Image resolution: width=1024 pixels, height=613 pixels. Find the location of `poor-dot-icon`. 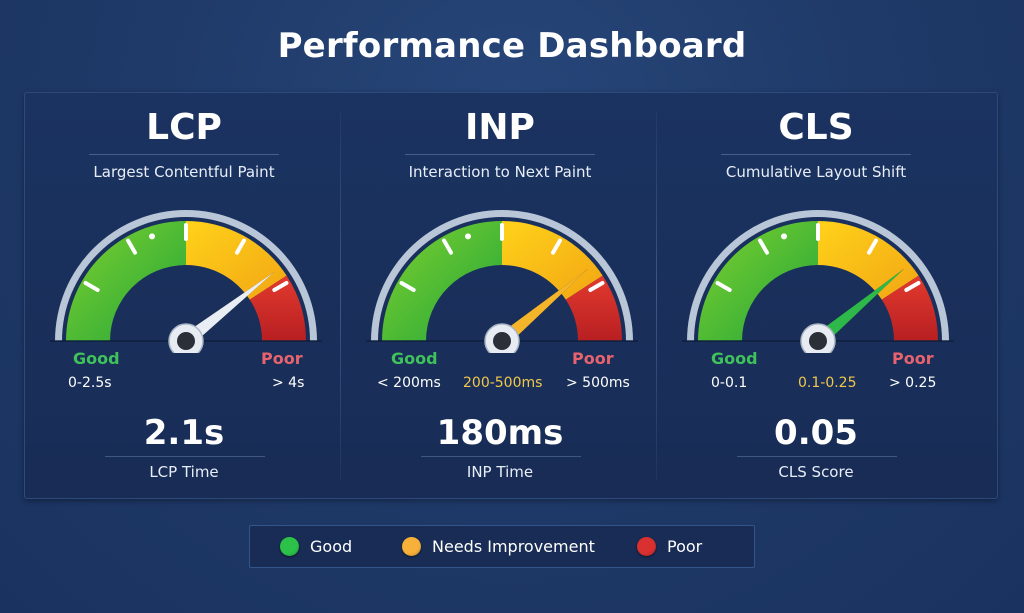

poor-dot-icon is located at coordinates (646, 546).